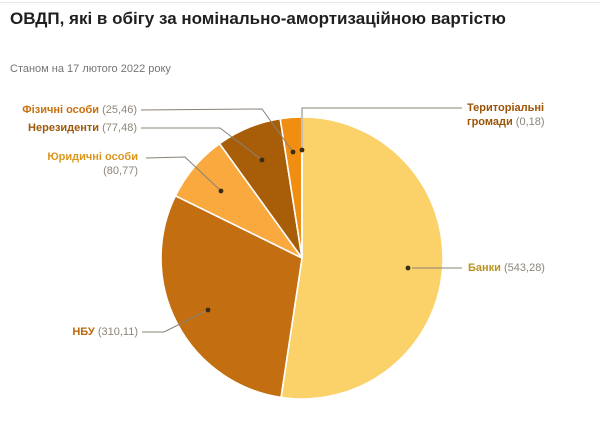 The width and height of the screenshot is (600, 439). What do you see at coordinates (524, 268) in the screenshot?
I see `slice-label-value: (543,28)` at bounding box center [524, 268].